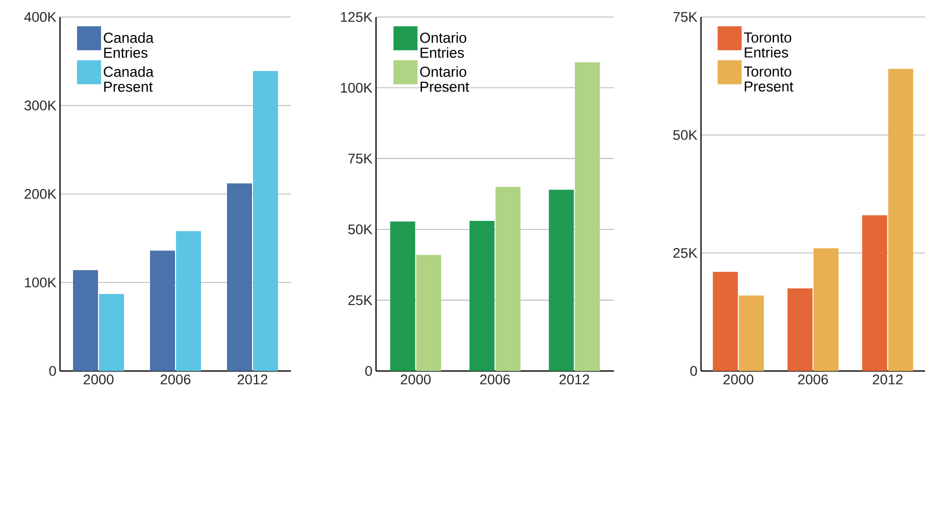  What do you see at coordinates (40, 194) in the screenshot?
I see `y-tick-label: 200K` at bounding box center [40, 194].